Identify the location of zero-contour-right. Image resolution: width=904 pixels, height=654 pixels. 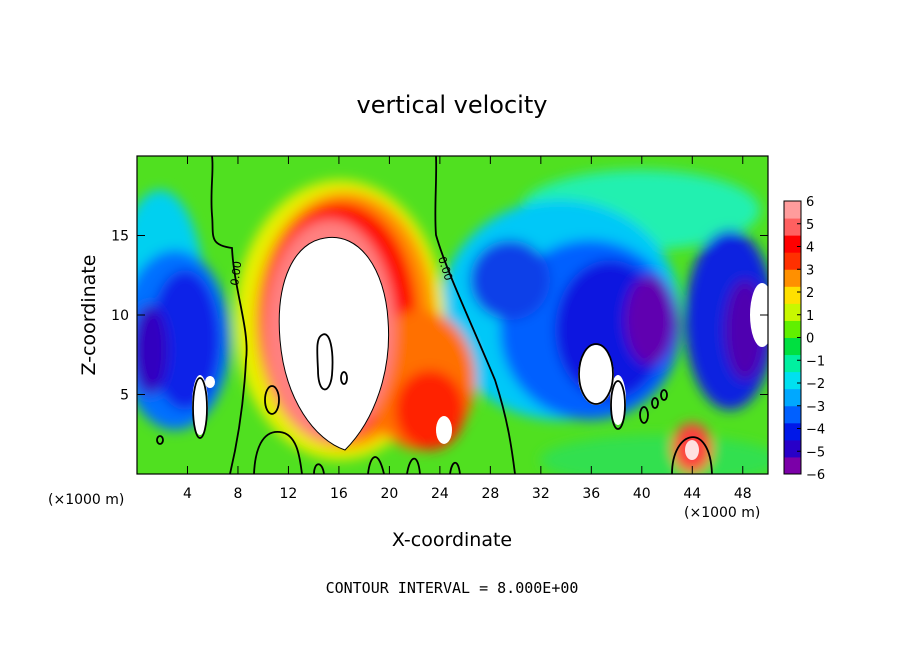
(475, 315).